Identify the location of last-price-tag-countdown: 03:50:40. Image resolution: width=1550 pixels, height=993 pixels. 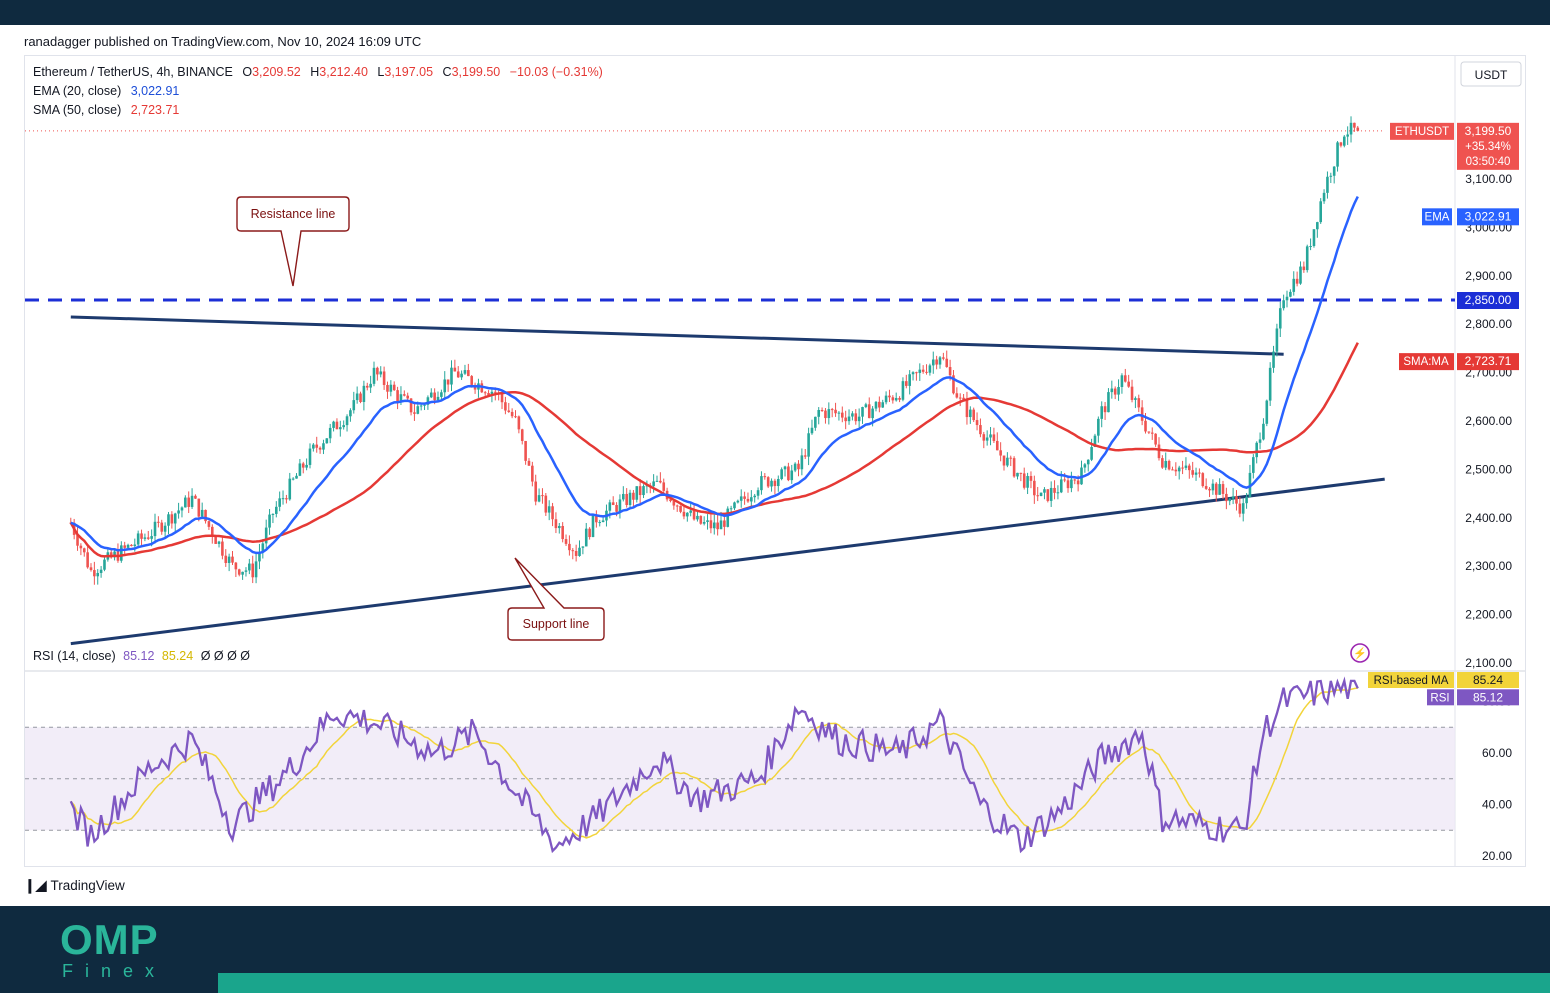
(1488, 162).